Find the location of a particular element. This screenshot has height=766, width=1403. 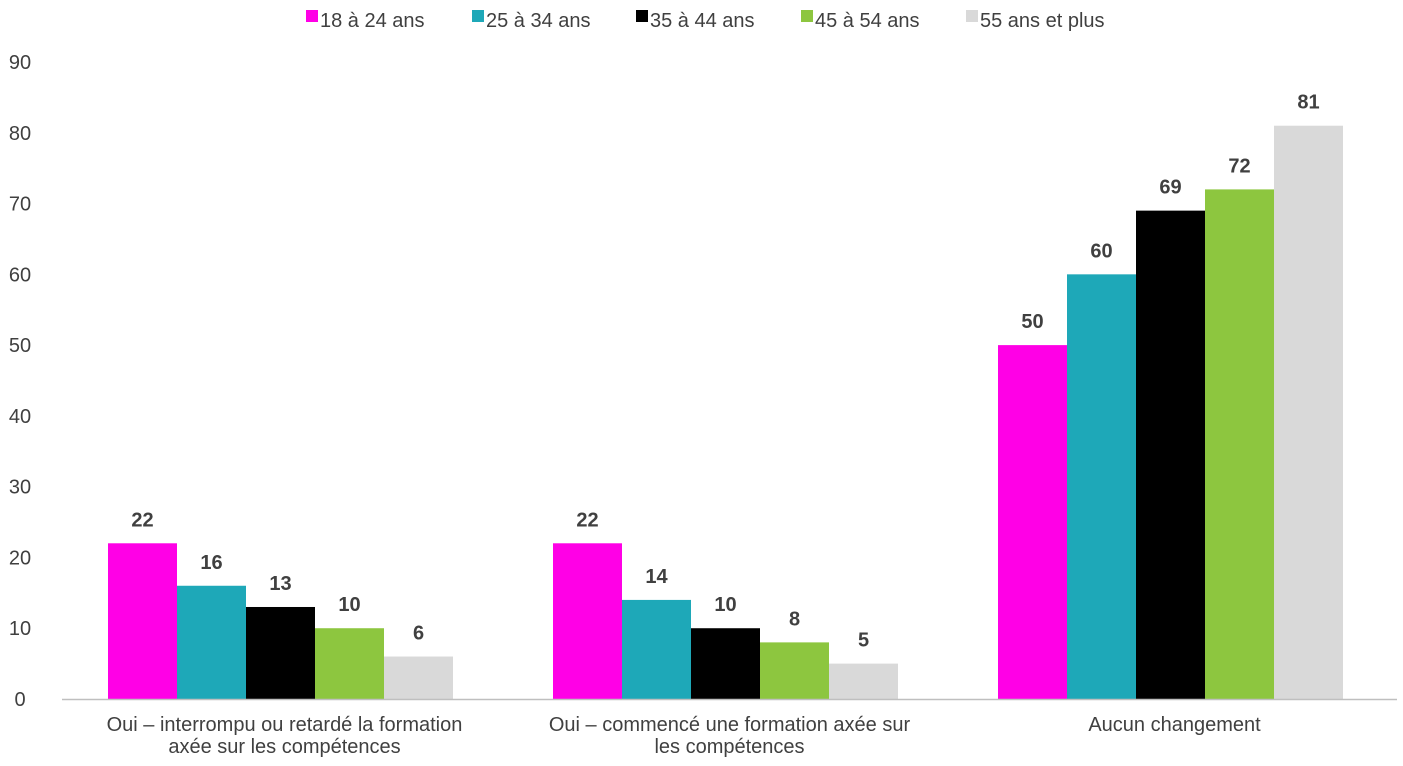

data-label: 13 is located at coordinates (280, 584).